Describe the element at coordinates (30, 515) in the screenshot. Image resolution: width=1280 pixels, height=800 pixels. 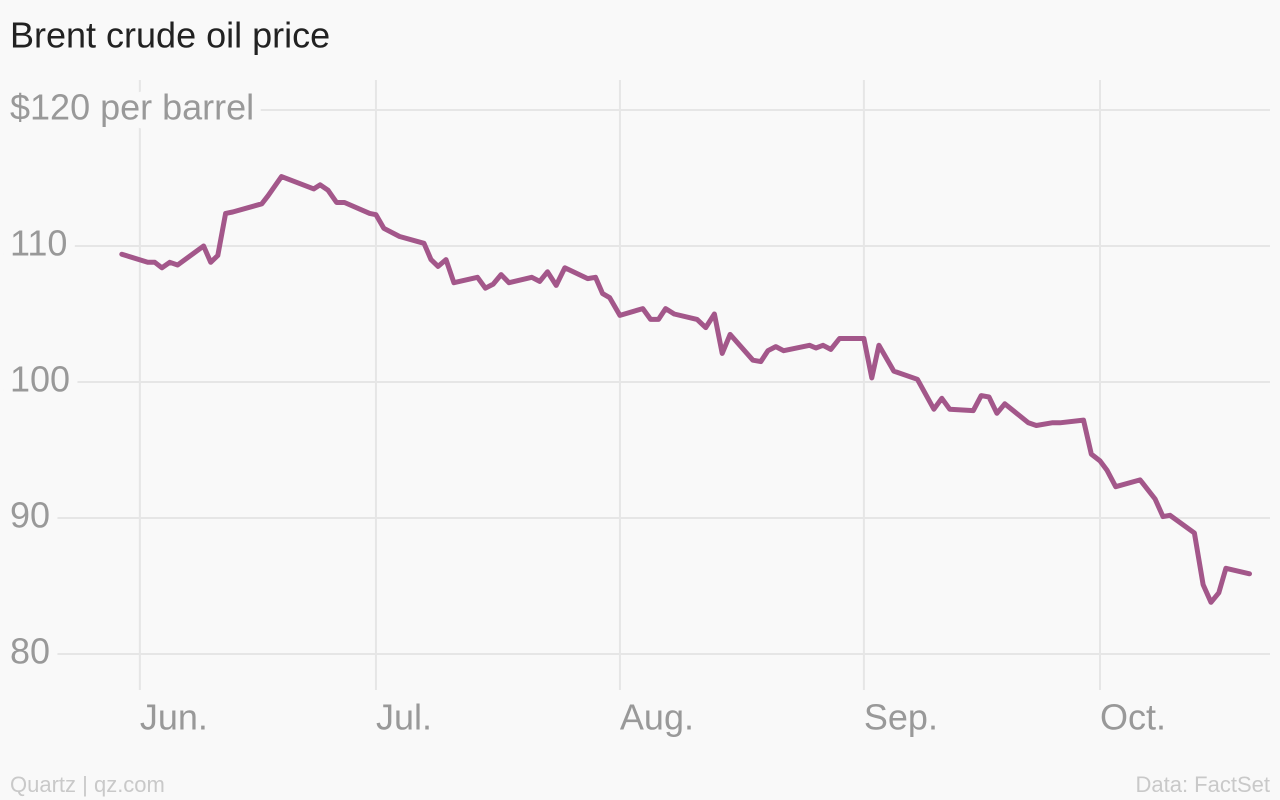
I see `y-tick-label: 90` at that location.